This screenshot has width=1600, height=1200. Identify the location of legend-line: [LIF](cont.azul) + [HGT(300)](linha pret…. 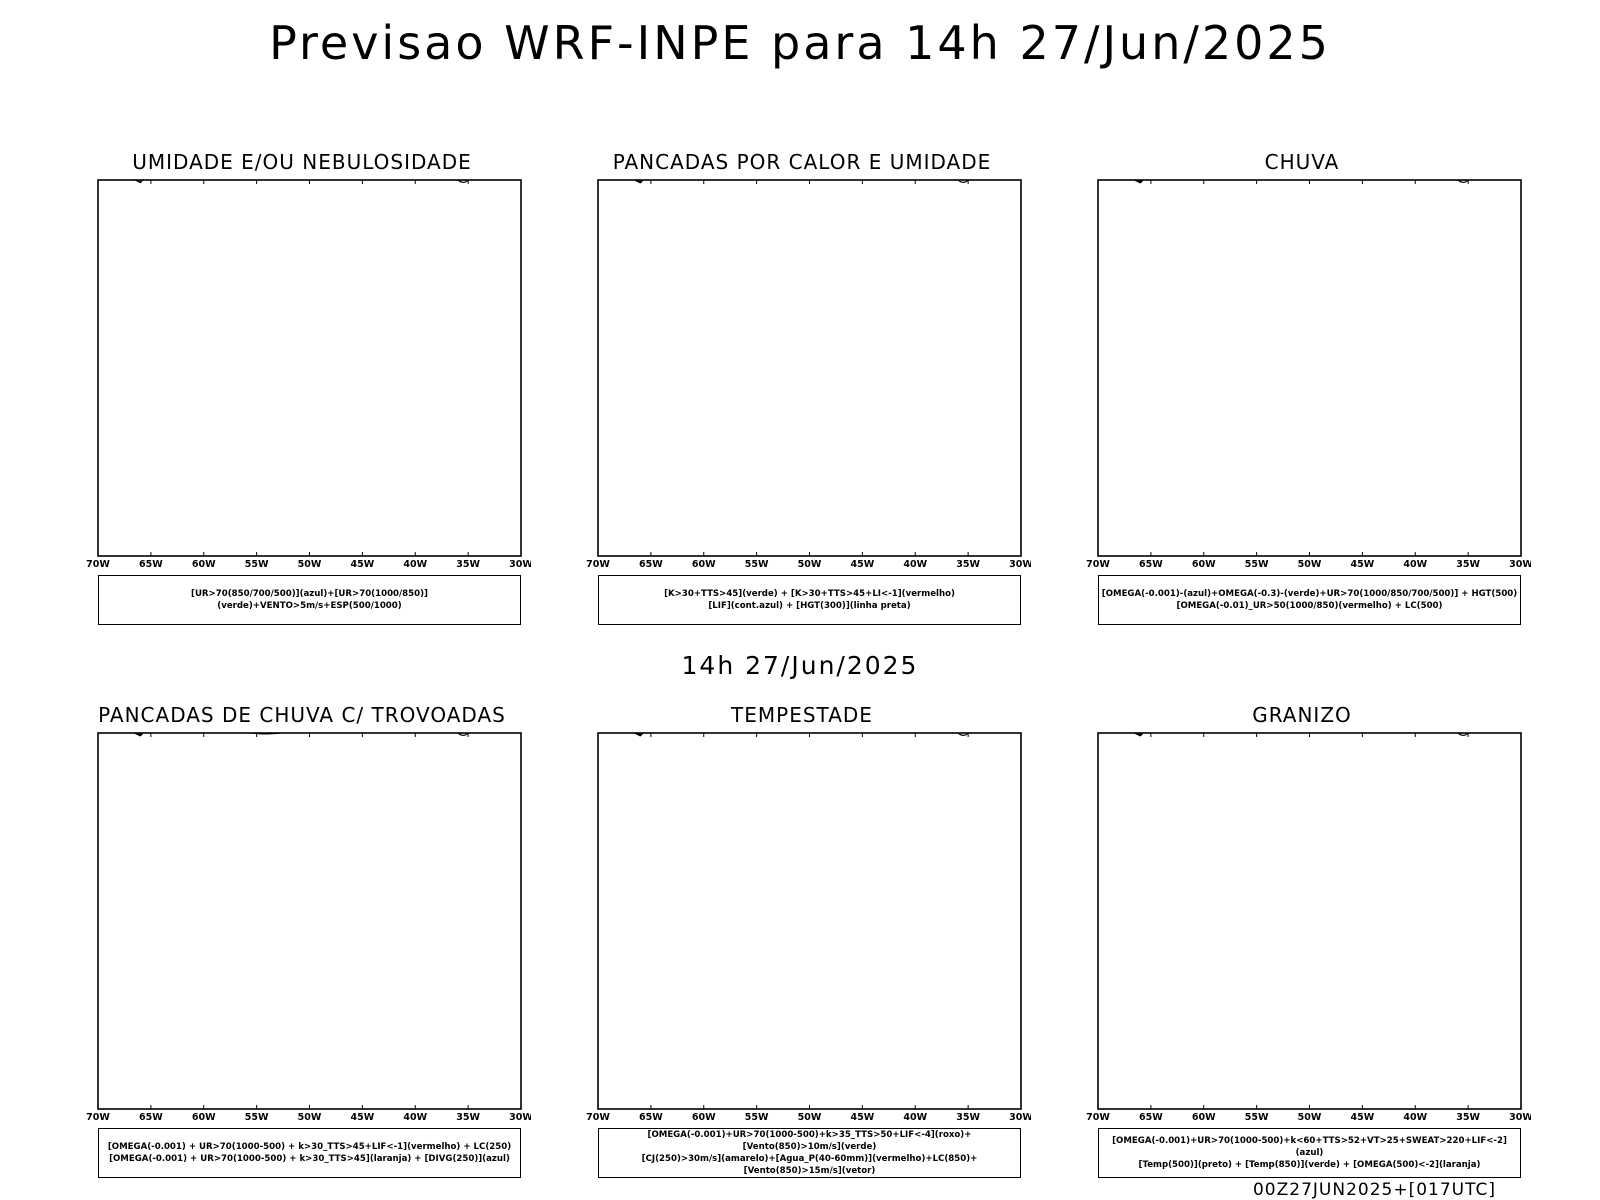
(809, 606).